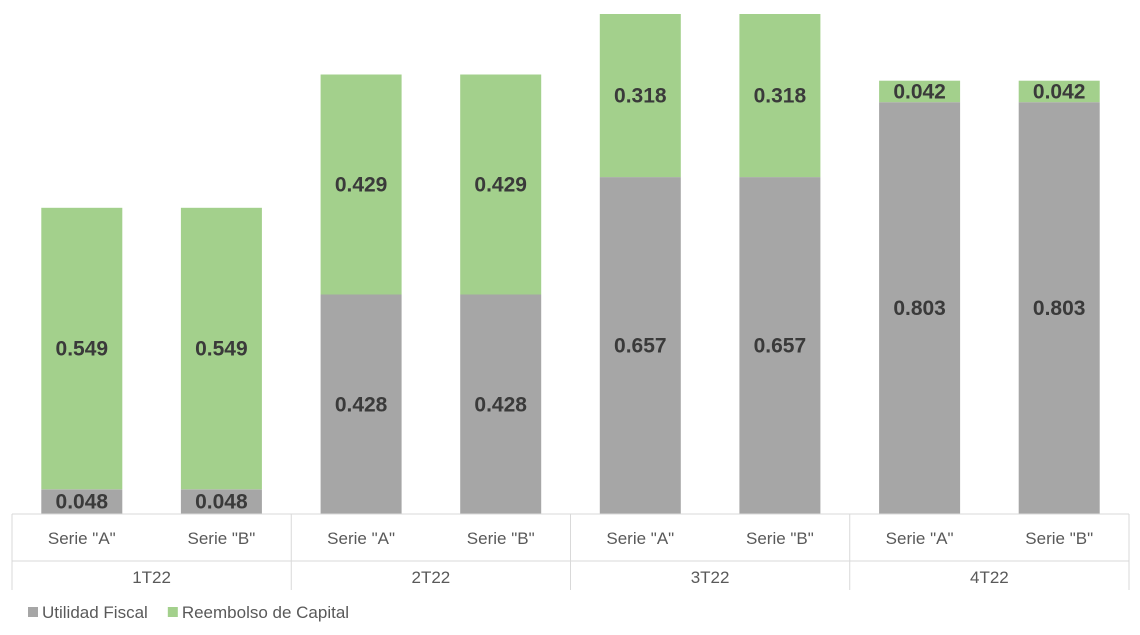 The width and height of the screenshot is (1140, 635). What do you see at coordinates (33, 612) in the screenshot?
I see `legend-swatch-utilidad-fiscal` at bounding box center [33, 612].